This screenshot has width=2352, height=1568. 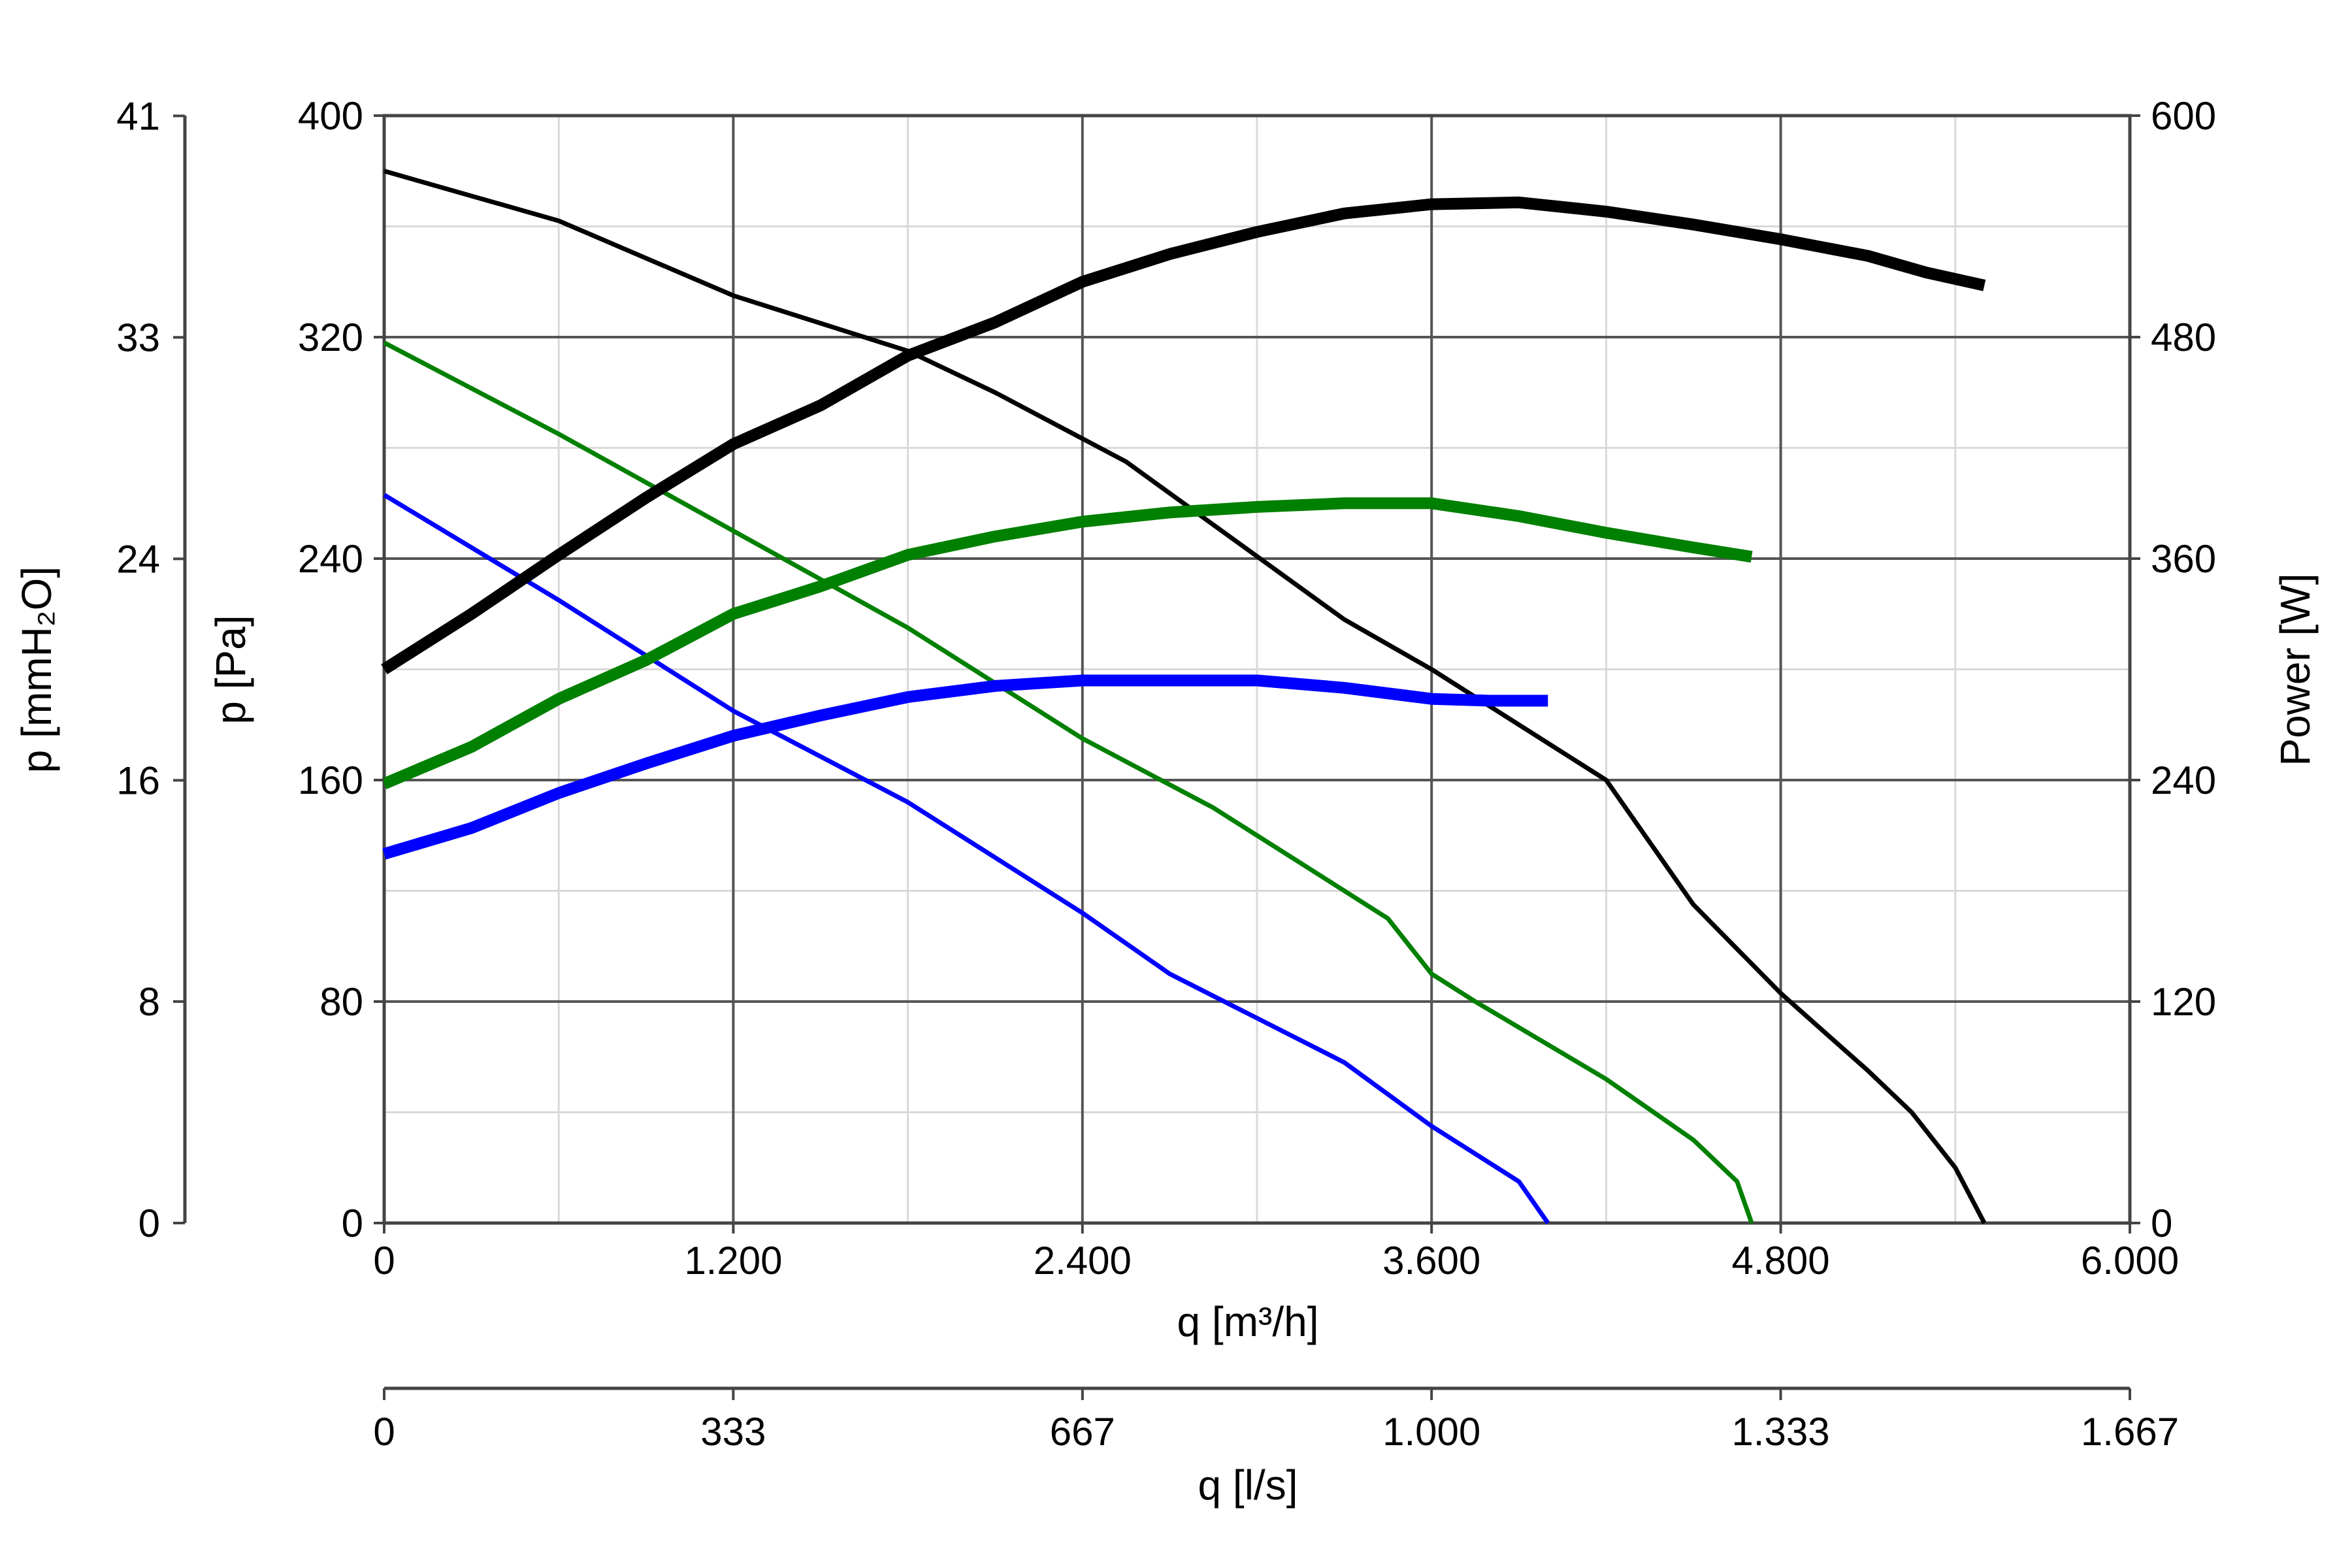 What do you see at coordinates (2183, 559) in the screenshot?
I see `power-tick-label: 360` at bounding box center [2183, 559].